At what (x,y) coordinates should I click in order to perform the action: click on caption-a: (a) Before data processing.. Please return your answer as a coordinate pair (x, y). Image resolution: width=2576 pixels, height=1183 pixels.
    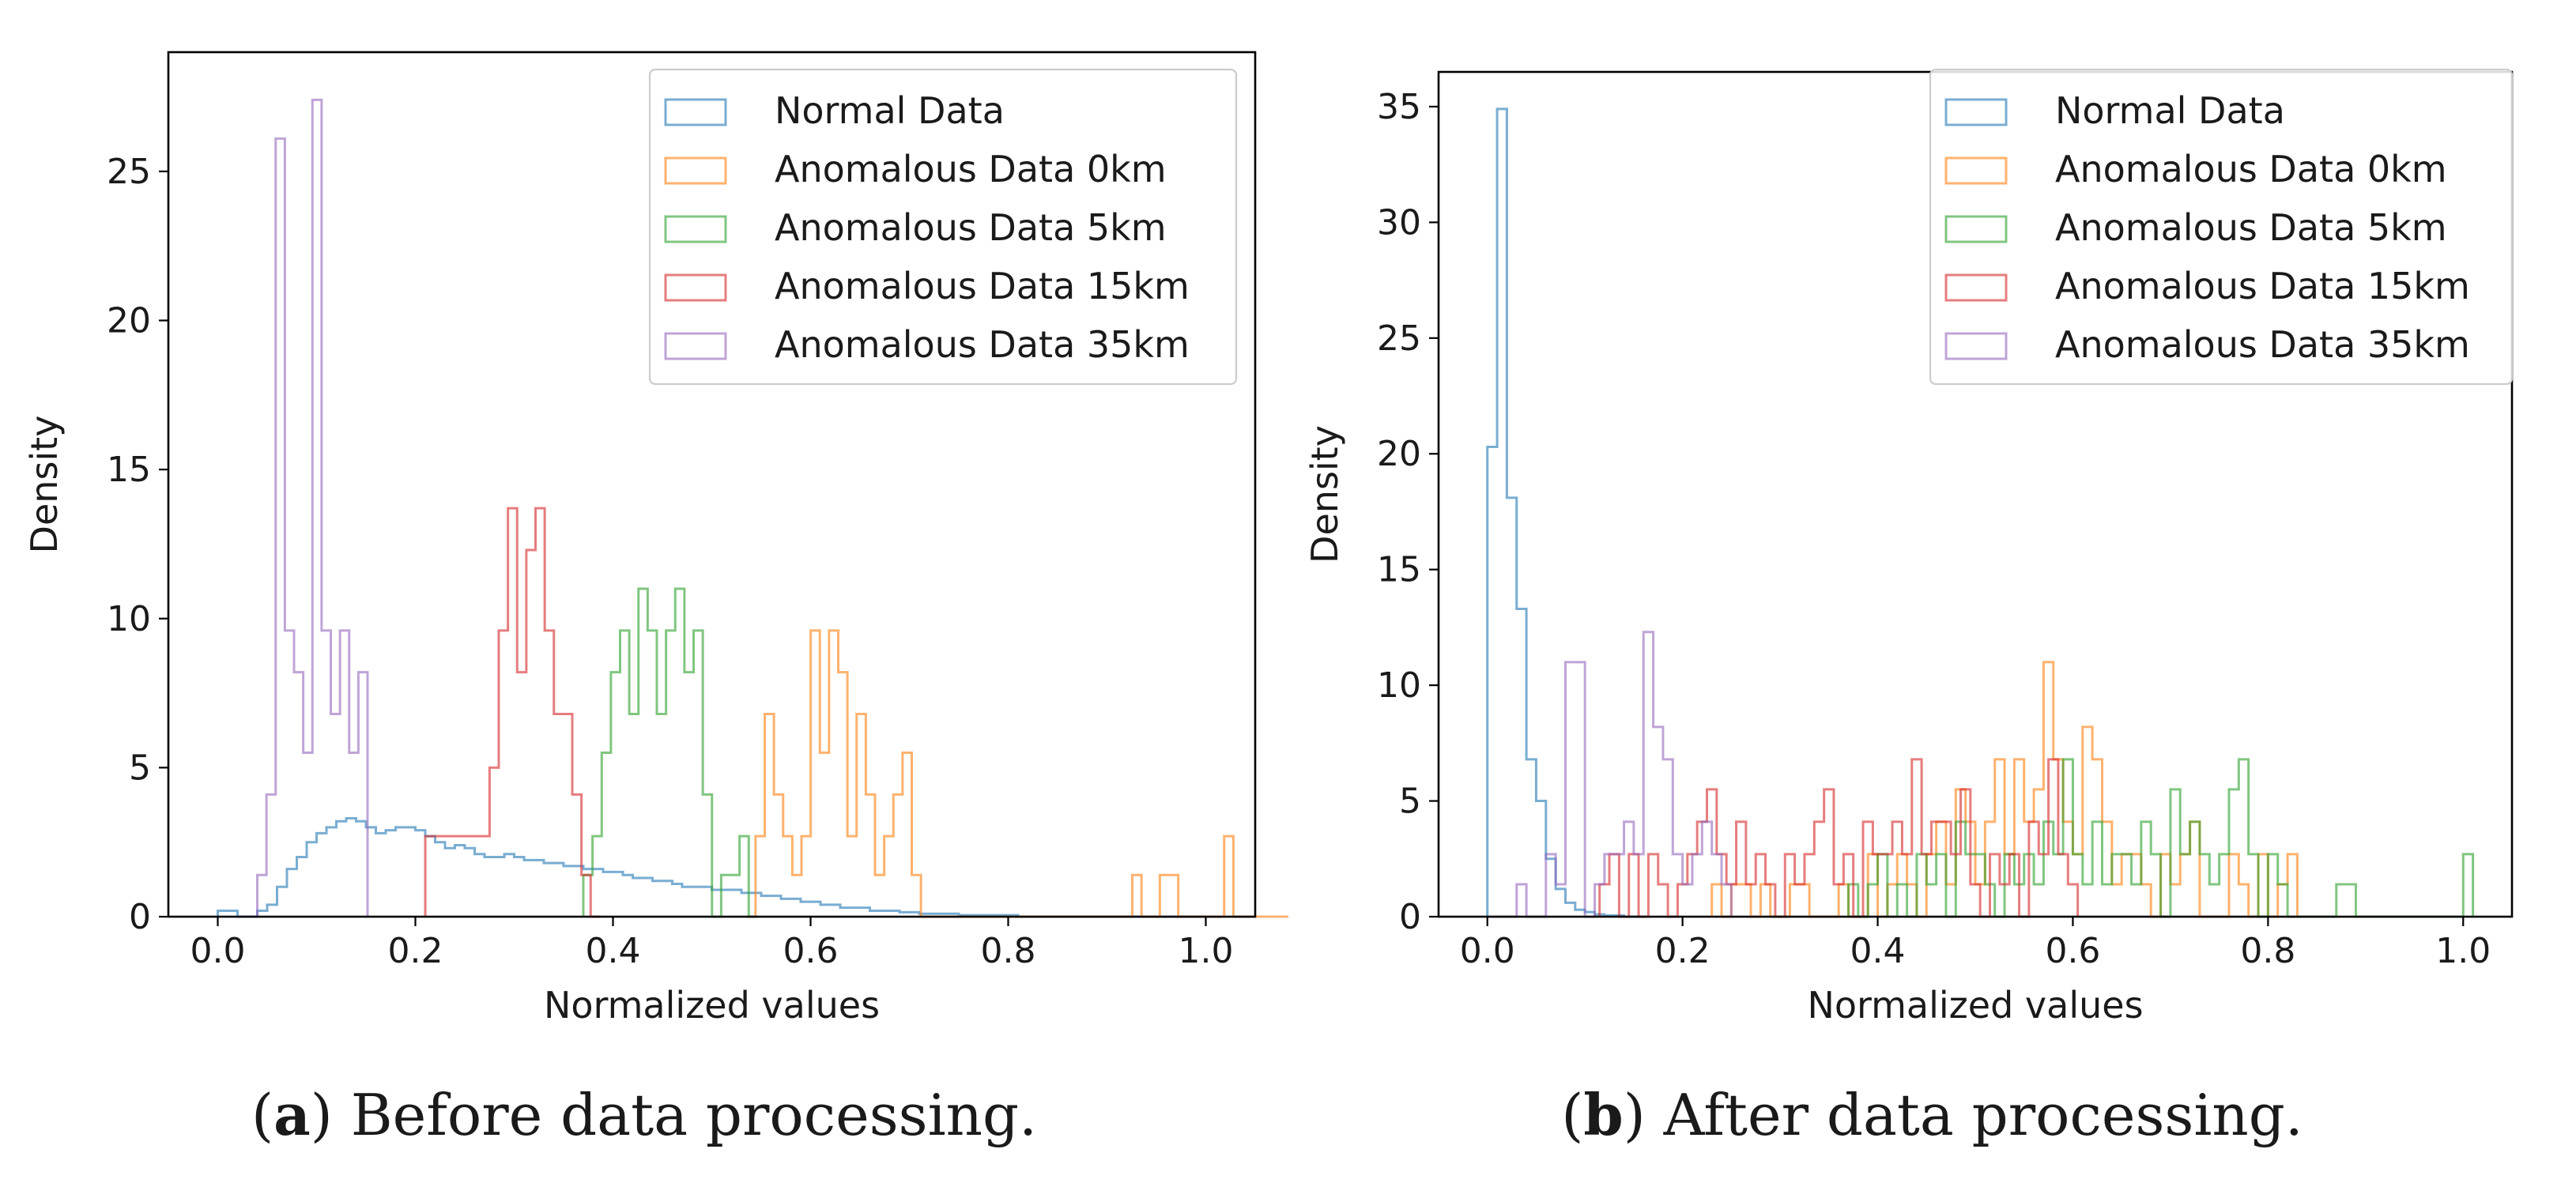
    Looking at the image, I should click on (644, 1114).